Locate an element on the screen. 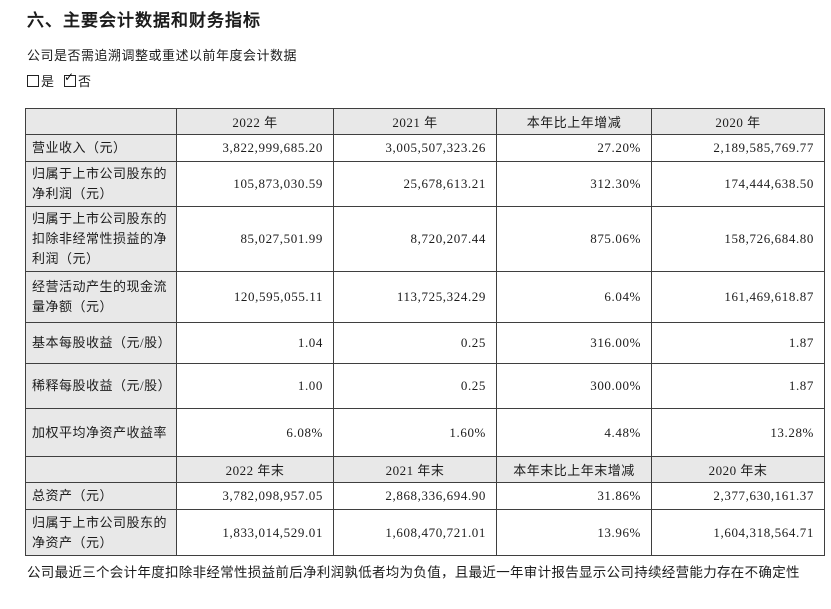  cell-value: 161,469,618.87 is located at coordinates (738, 297).